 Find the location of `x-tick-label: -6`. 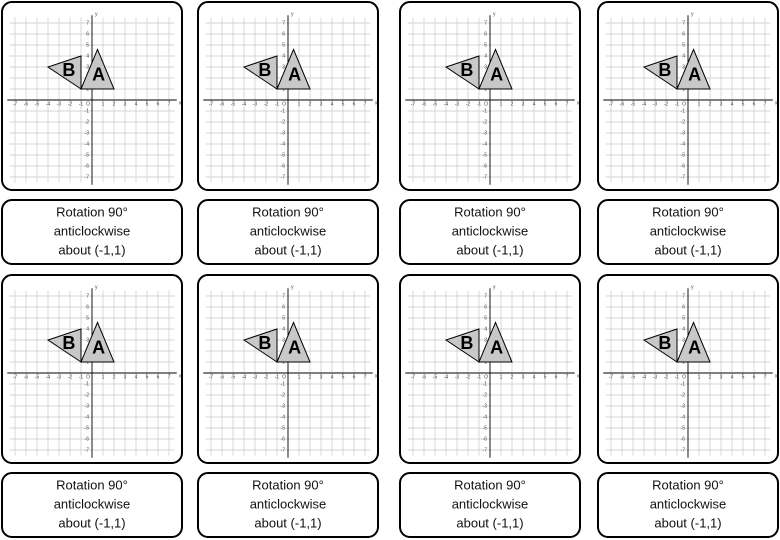

x-tick-label: -6 is located at coordinates (622, 104).